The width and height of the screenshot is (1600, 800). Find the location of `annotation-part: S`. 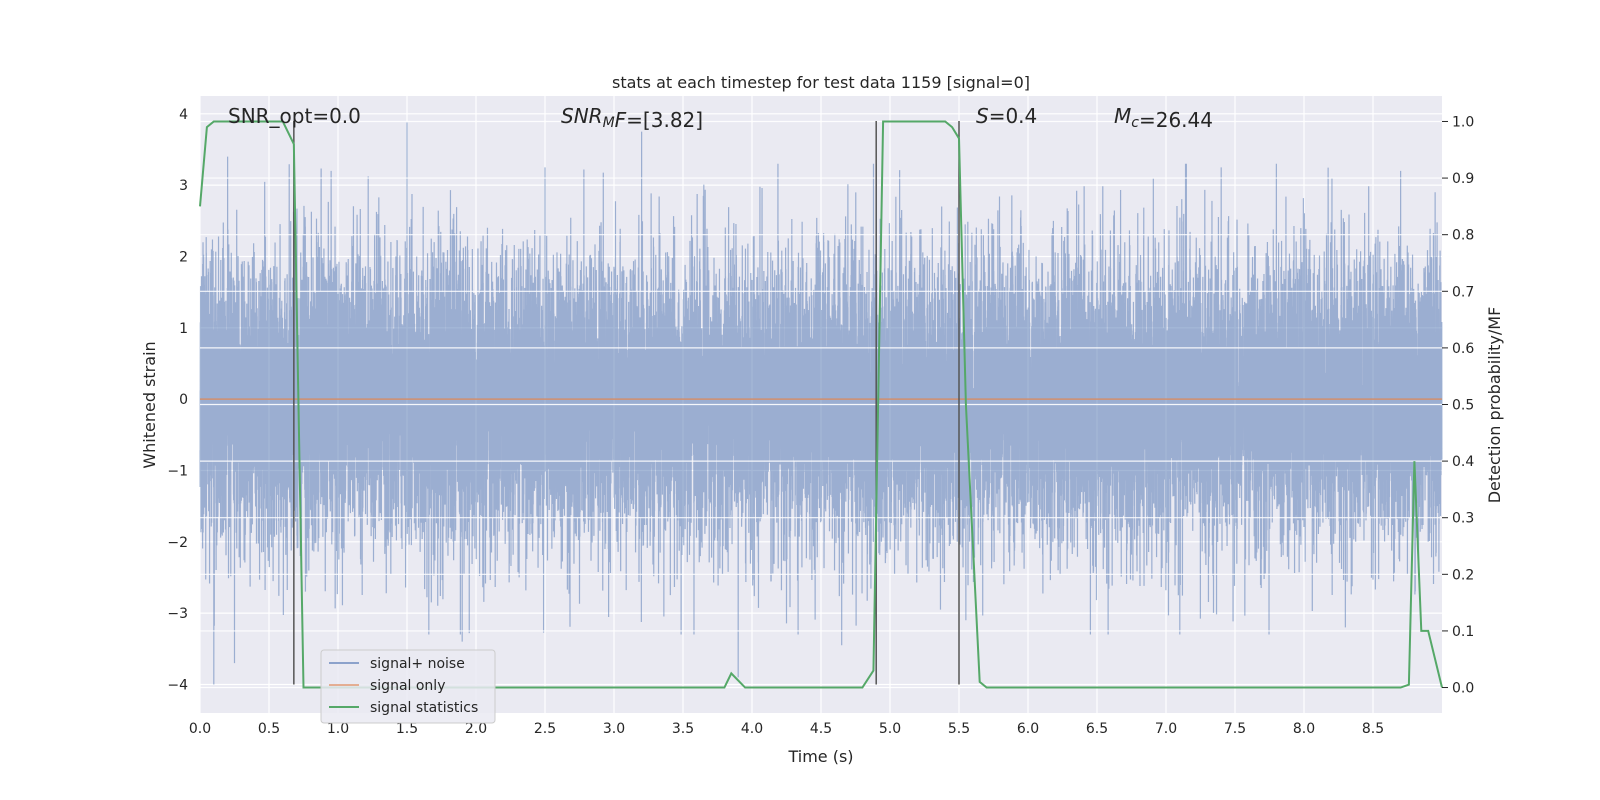

annotation-part: S is located at coordinates (982, 116).